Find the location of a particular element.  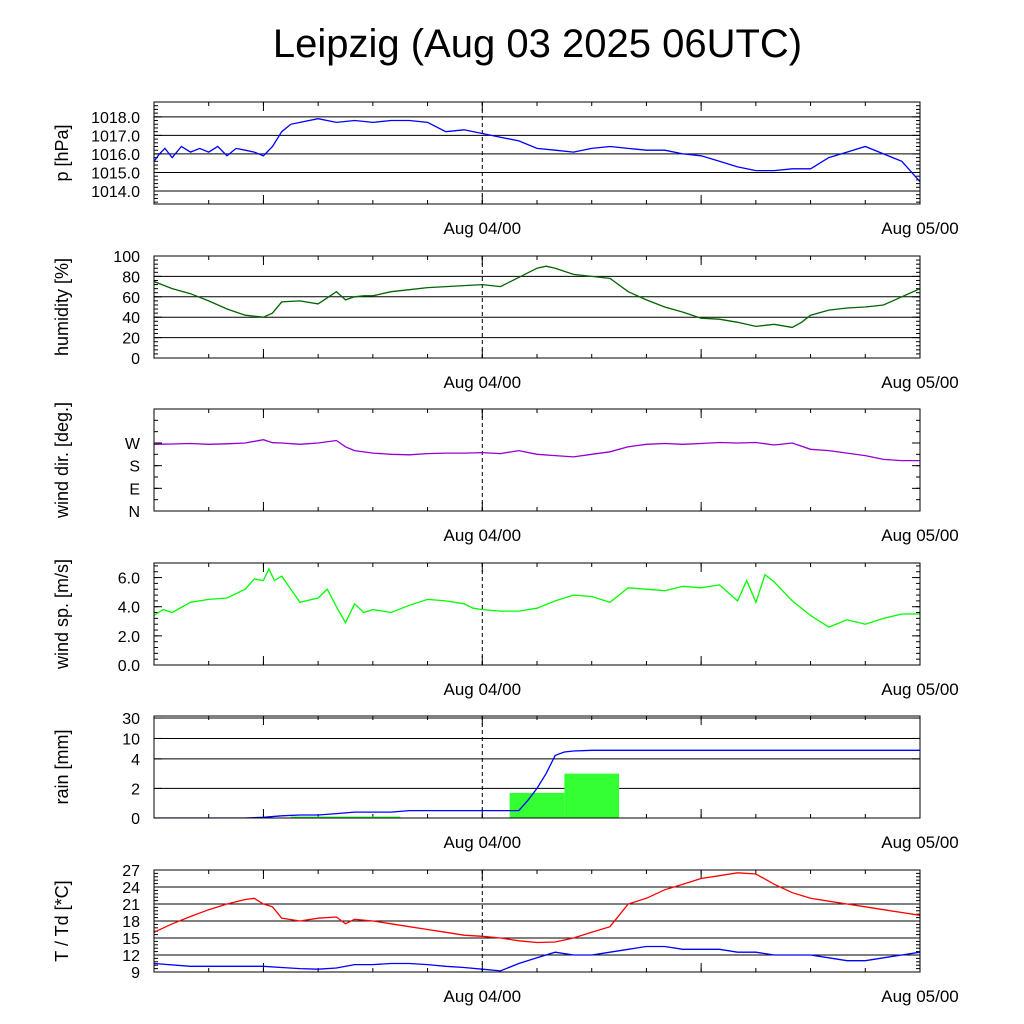

y-tick-label: 12 is located at coordinates (131, 956).